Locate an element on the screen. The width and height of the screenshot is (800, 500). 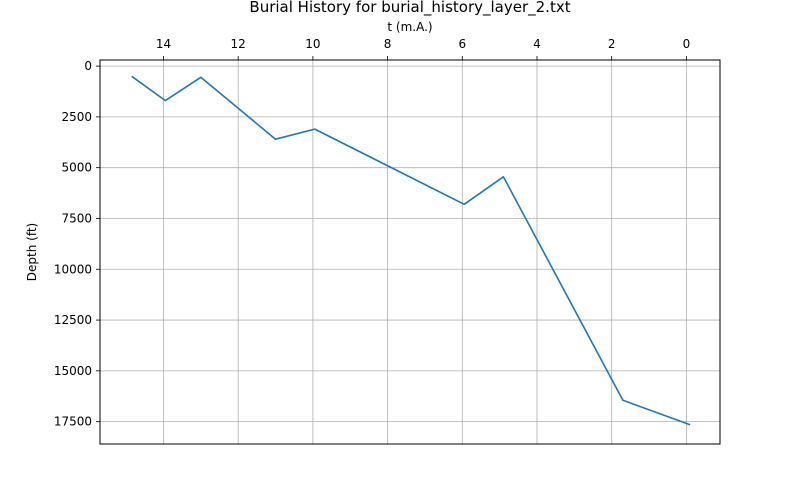
y-tick-label: 0 is located at coordinates (88, 66).